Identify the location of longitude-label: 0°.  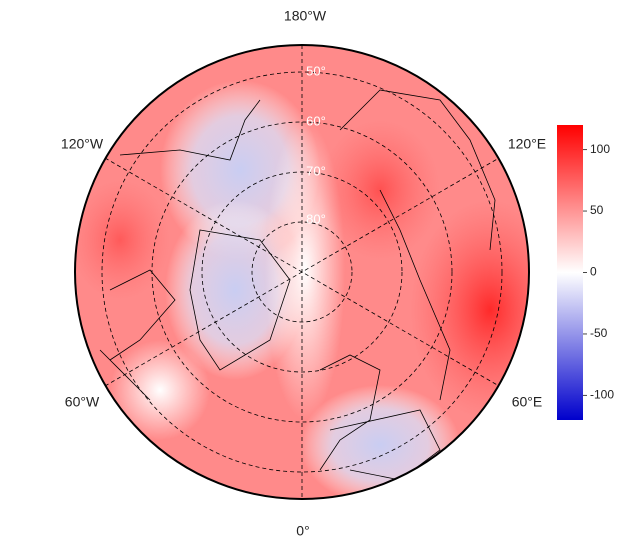
(302, 531).